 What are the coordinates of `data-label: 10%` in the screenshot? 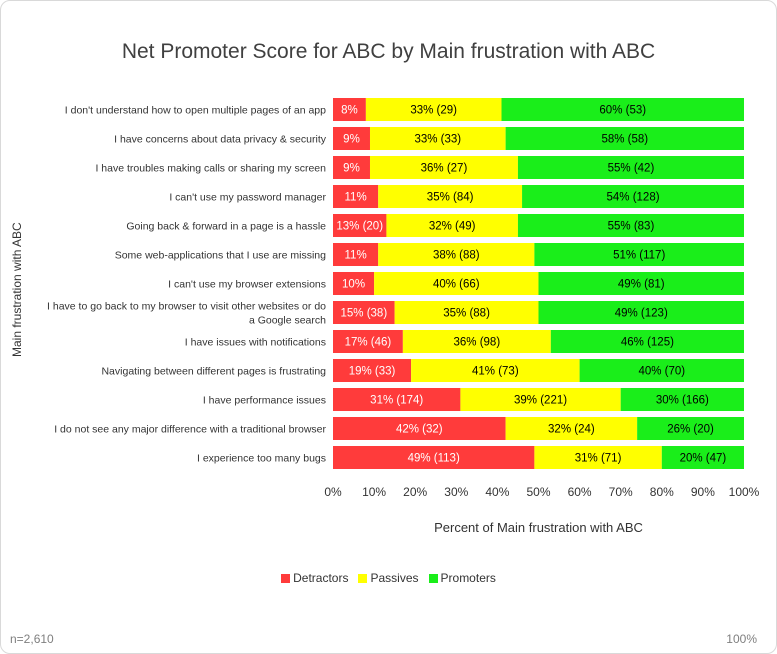 It's located at (353, 285).